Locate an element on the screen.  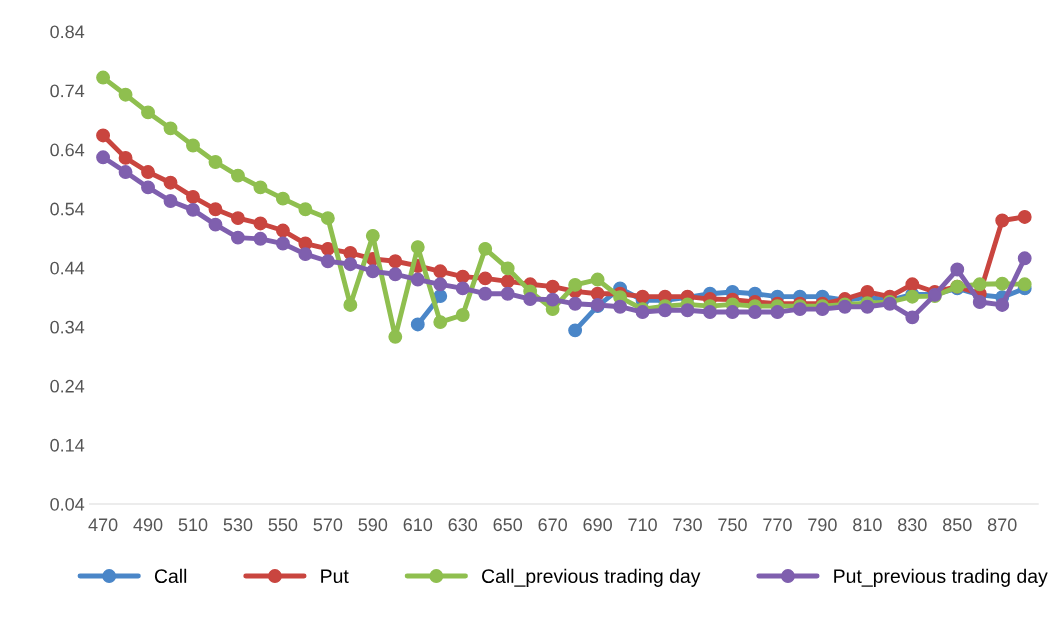
y-tick-label: 0.24 is located at coordinates (67, 386).